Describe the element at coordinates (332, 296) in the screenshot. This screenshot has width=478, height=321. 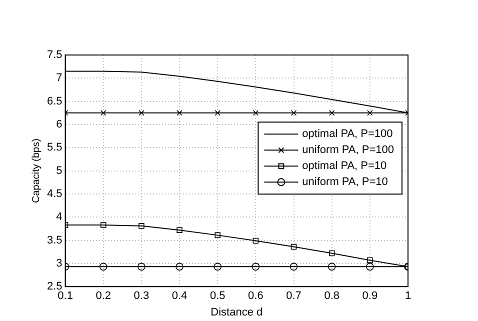
I see `x-tick-label: 0.8` at that location.